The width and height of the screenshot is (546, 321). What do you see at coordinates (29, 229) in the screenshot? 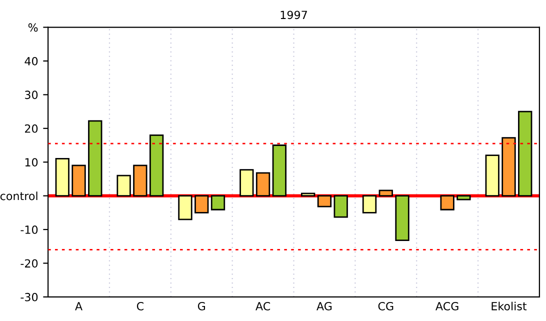
I see `y-tick-label: -10` at bounding box center [29, 229].